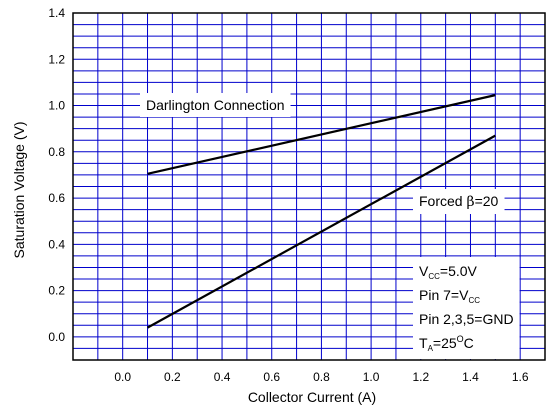 Image resolution: width=547 pixels, height=411 pixels. Describe the element at coordinates (446, 343) in the screenshot. I see `ta-label: TA=25OC` at that location.